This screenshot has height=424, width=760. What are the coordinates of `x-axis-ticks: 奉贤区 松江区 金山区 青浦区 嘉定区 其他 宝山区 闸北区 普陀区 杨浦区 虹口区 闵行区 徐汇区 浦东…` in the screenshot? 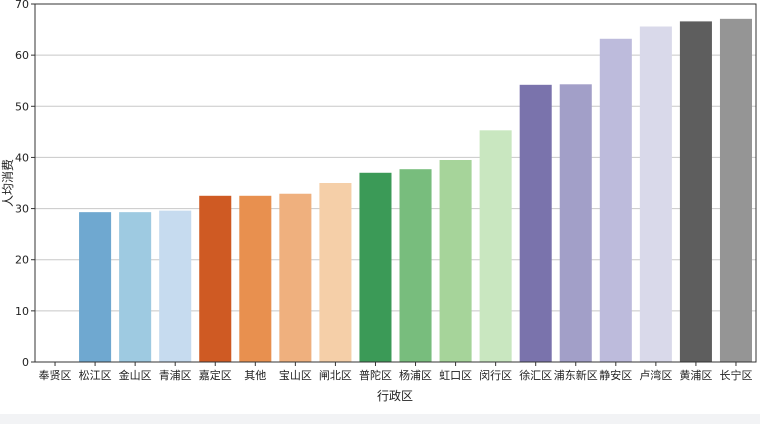 It's located at (395, 372).